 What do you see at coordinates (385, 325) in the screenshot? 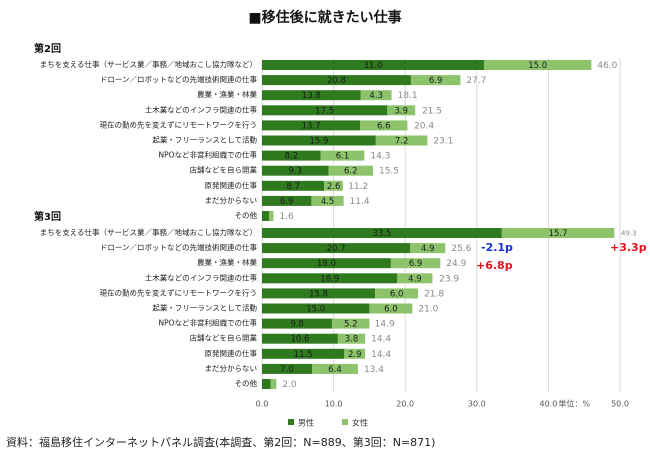
I see `total-label: 14.9` at bounding box center [385, 325].